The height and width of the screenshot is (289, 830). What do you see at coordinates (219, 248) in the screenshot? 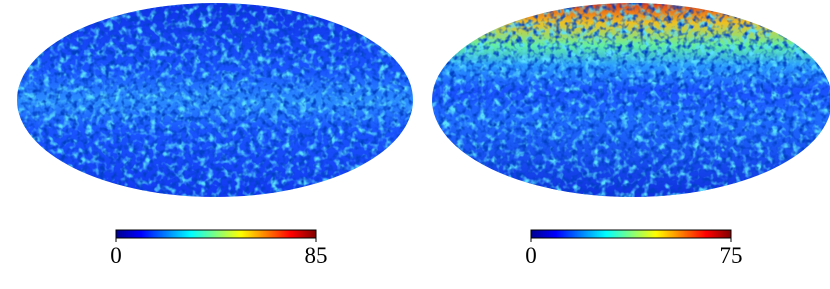
I see `colorbar: 0 85` at bounding box center [219, 248].